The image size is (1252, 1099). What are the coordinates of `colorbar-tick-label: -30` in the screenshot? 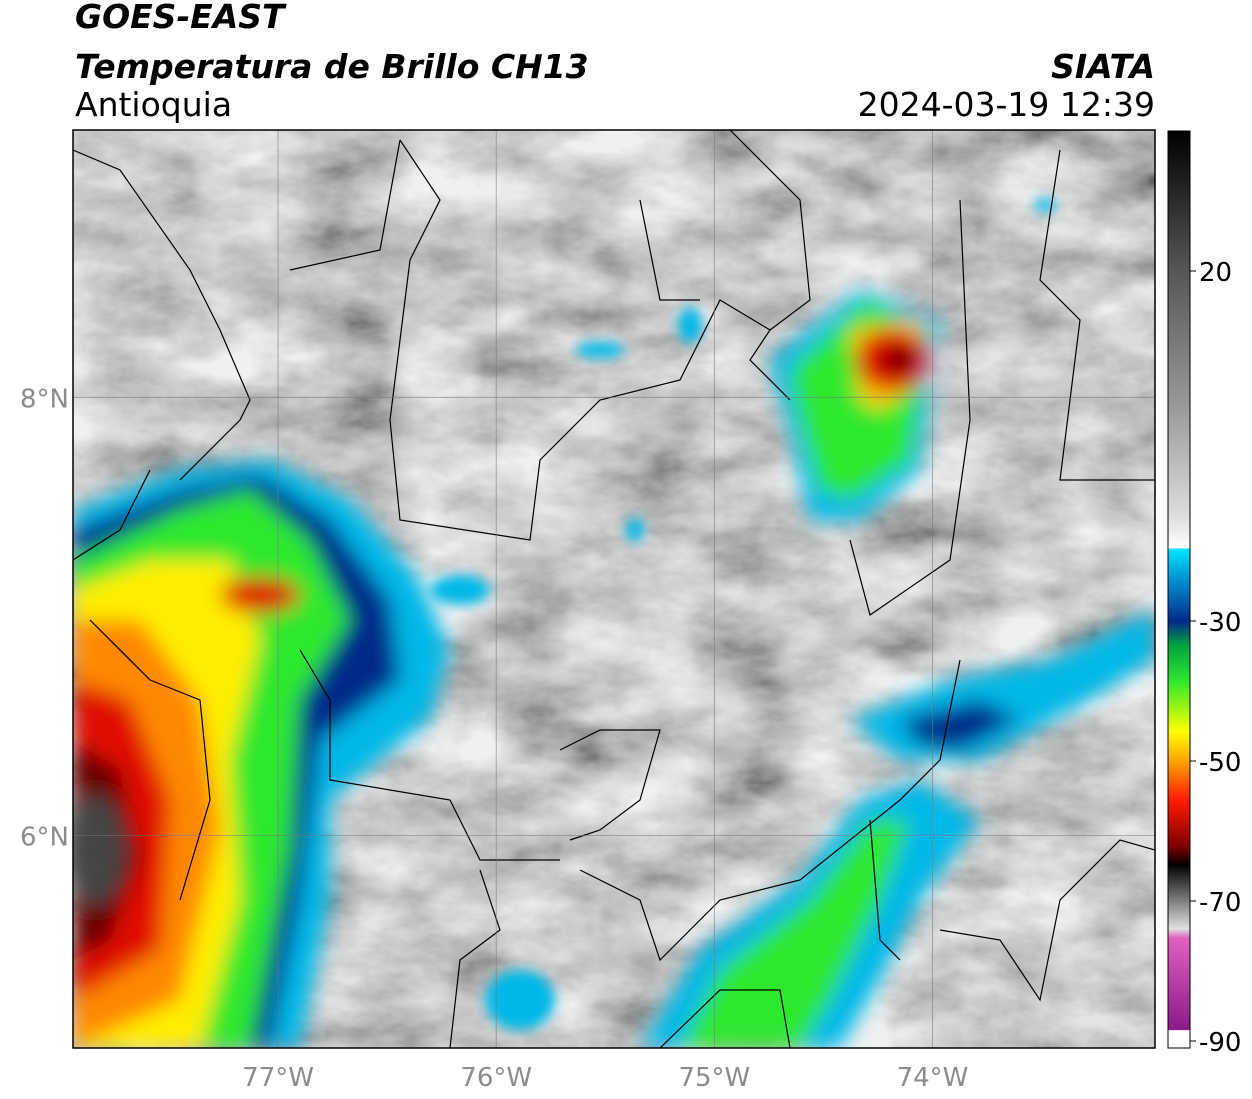 It's located at (1220, 623).